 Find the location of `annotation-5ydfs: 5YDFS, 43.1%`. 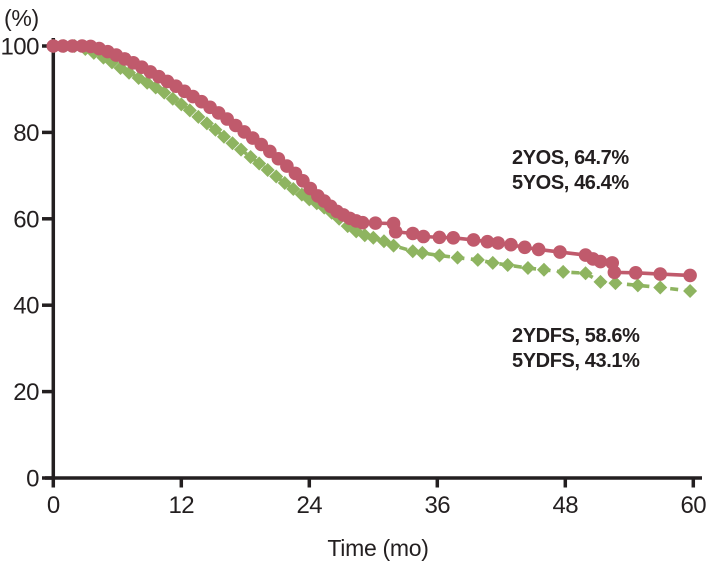

annotation-5ydfs: 5YDFS, 43.1% is located at coordinates (576, 361).